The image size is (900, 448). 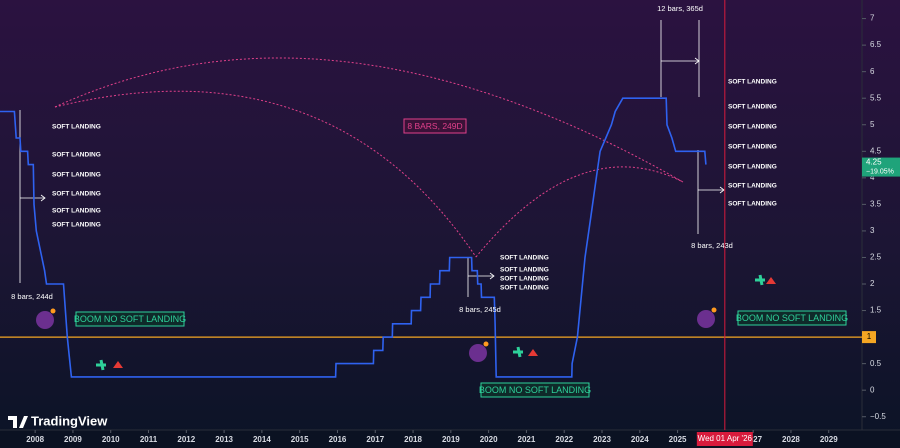 I want to click on price-tag-value: 4.25, so click(x=874, y=162).